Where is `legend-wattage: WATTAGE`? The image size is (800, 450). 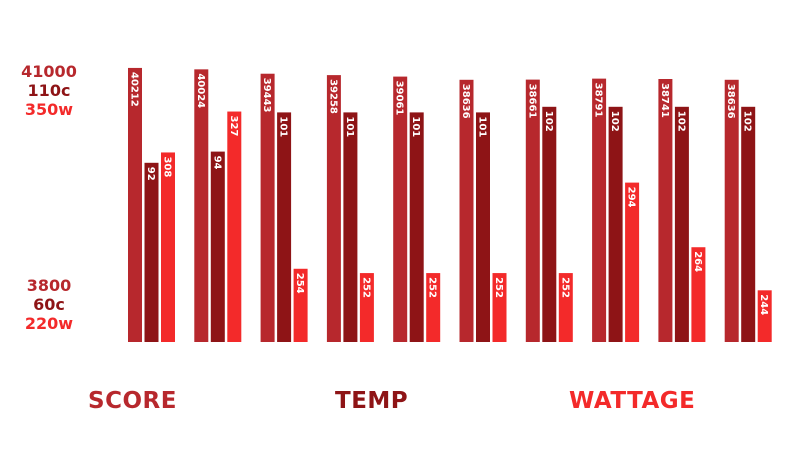 legend-wattage: WATTAGE is located at coordinates (632, 401).